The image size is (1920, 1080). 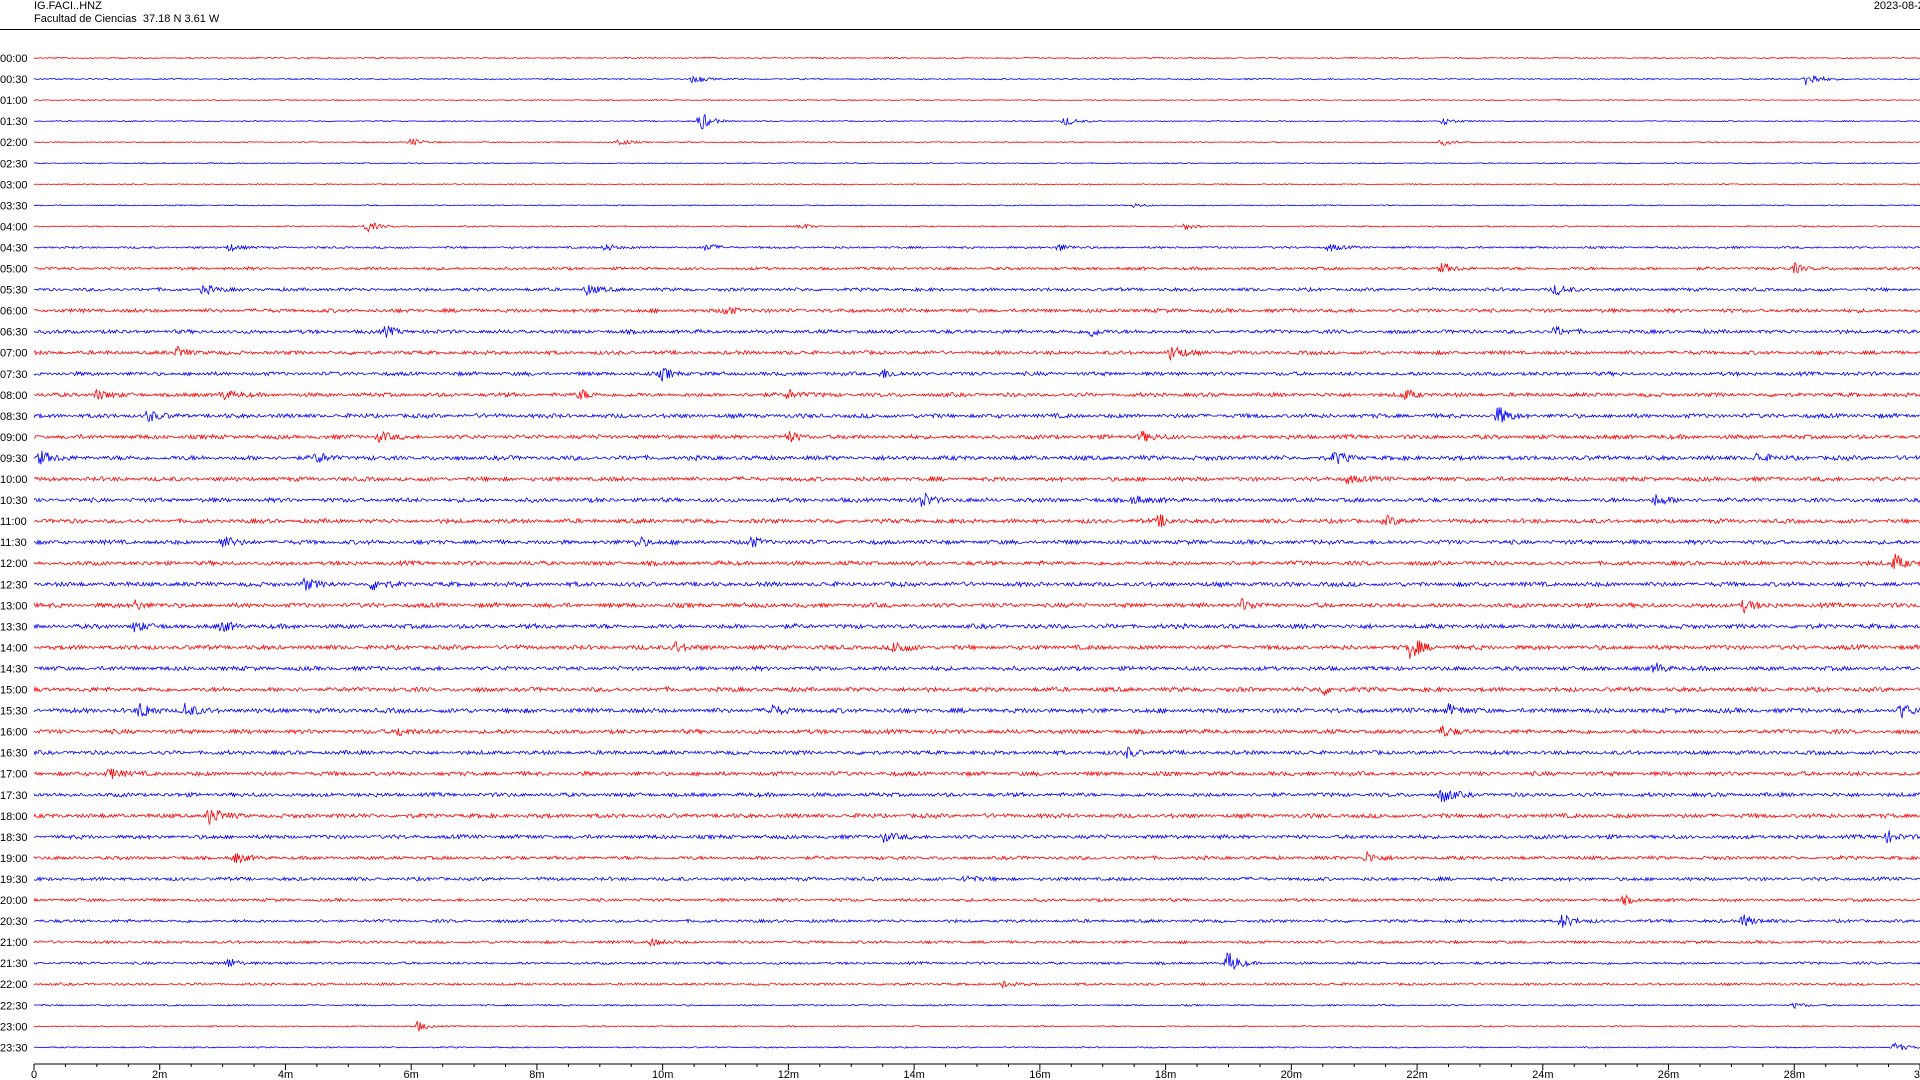 What do you see at coordinates (14, 501) in the screenshot?
I see `row-label: 10:30` at bounding box center [14, 501].